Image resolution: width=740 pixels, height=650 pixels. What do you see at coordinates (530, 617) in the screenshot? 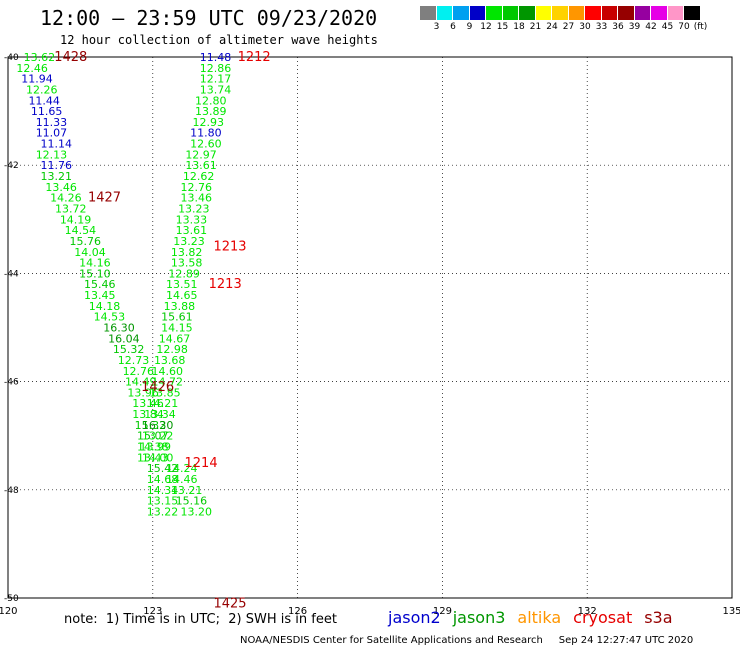
I see `satellite-legend: jason2 jason3 altika cryosat s3a` at bounding box center [530, 617].